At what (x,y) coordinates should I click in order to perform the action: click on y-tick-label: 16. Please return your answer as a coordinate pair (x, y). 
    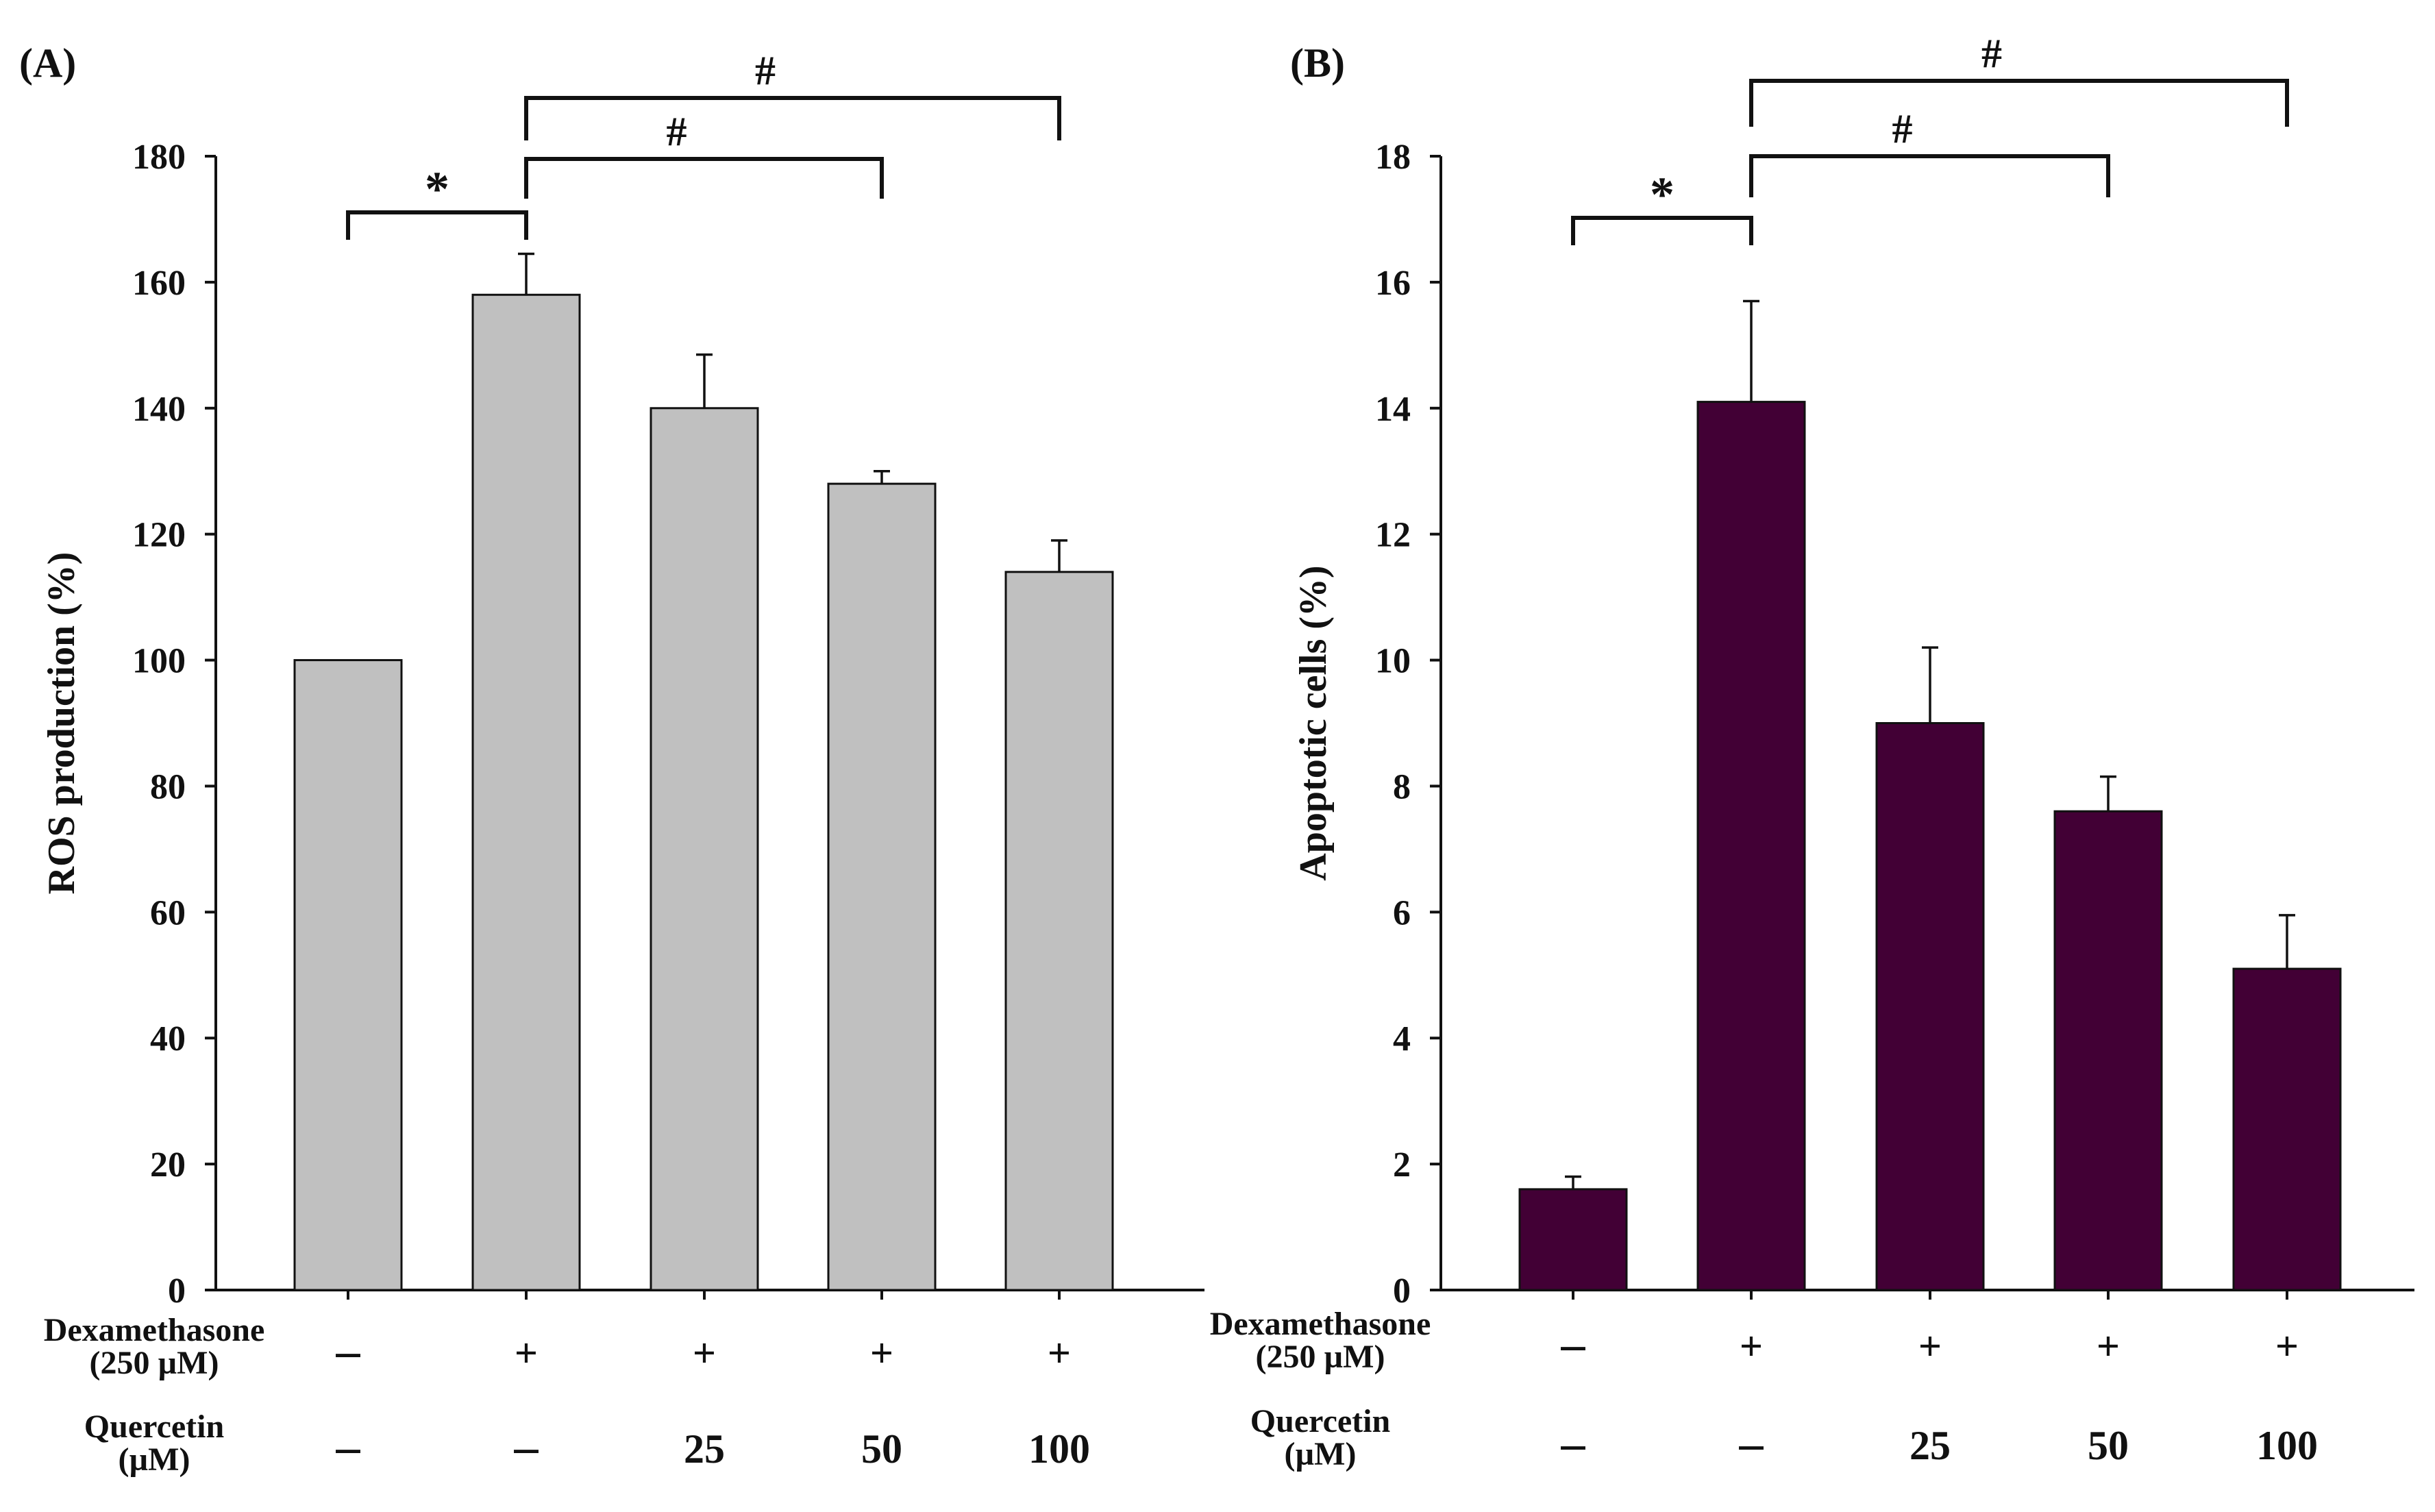
    Looking at the image, I should click on (1393, 283).